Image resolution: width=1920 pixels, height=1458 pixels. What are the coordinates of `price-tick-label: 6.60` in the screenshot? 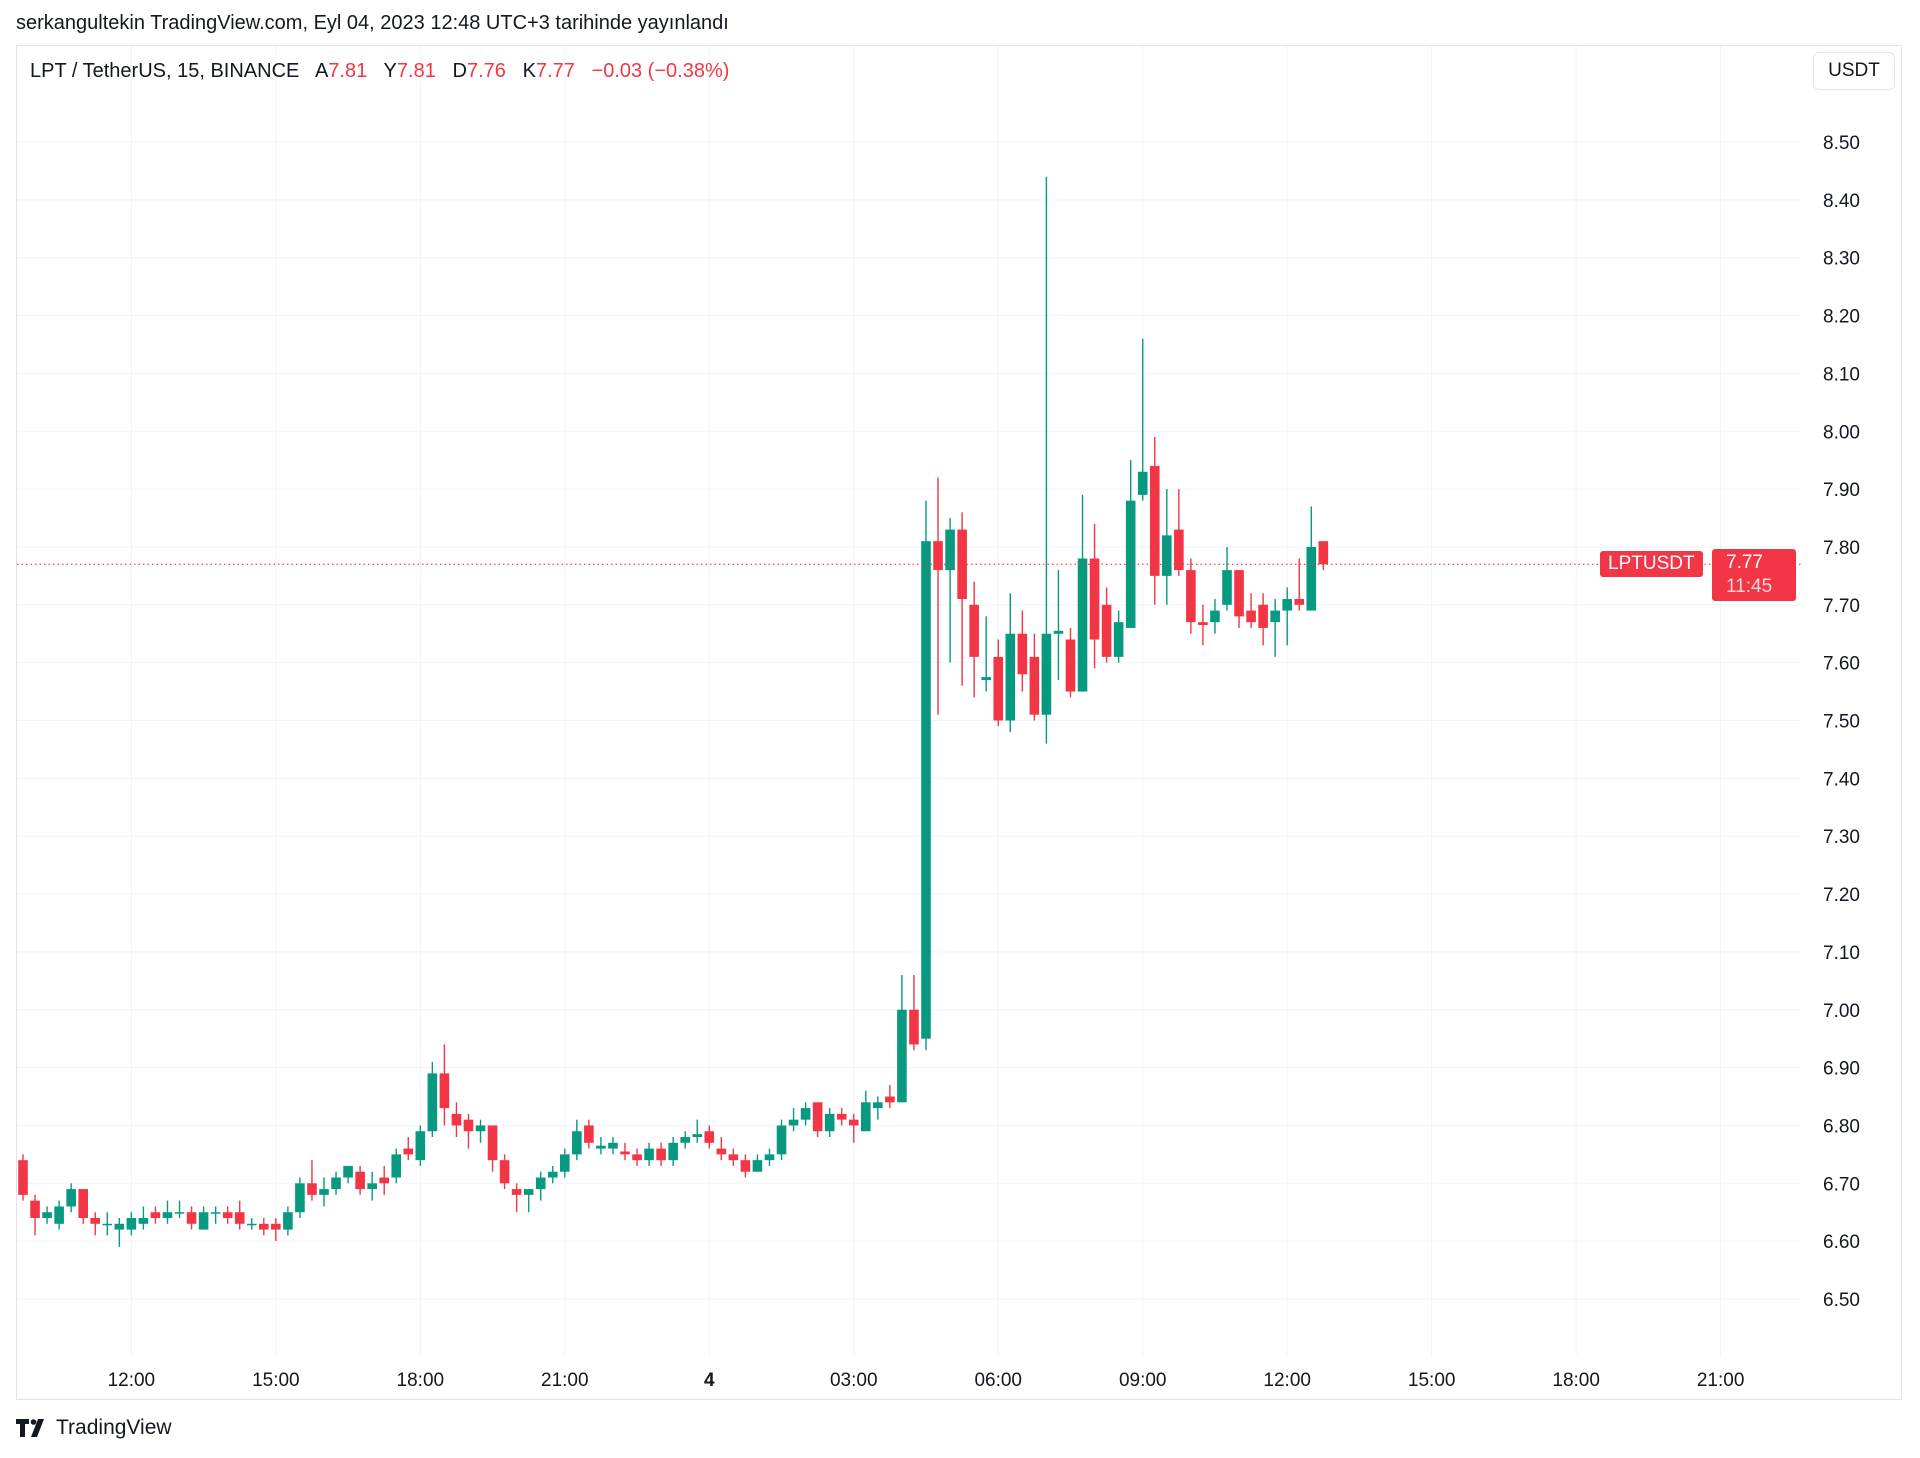 It's located at (1841, 1242).